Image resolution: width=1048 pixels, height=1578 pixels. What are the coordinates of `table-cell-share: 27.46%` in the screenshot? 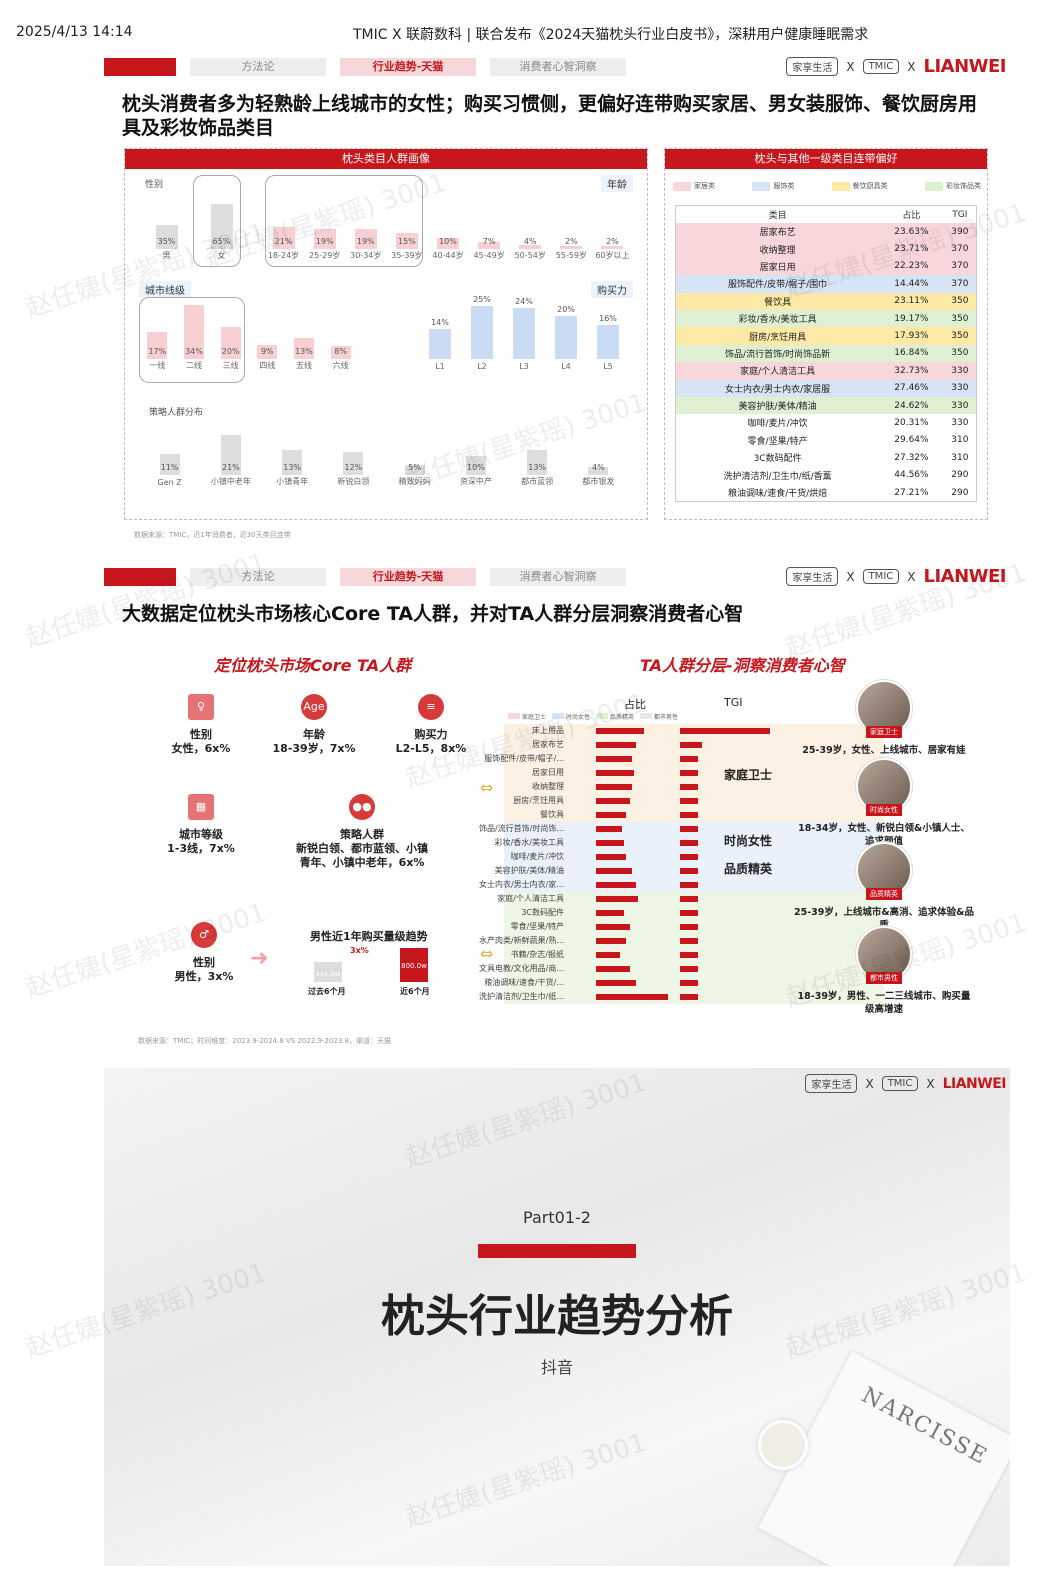 It's located at (911, 388).